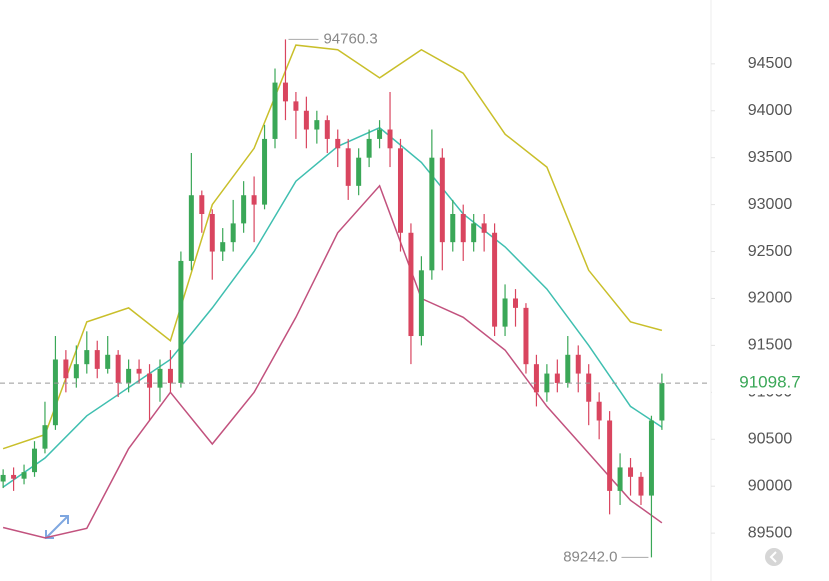 The height and width of the screenshot is (581, 829). What do you see at coordinates (770, 204) in the screenshot?
I see `y-tick-label: 93000` at bounding box center [770, 204].